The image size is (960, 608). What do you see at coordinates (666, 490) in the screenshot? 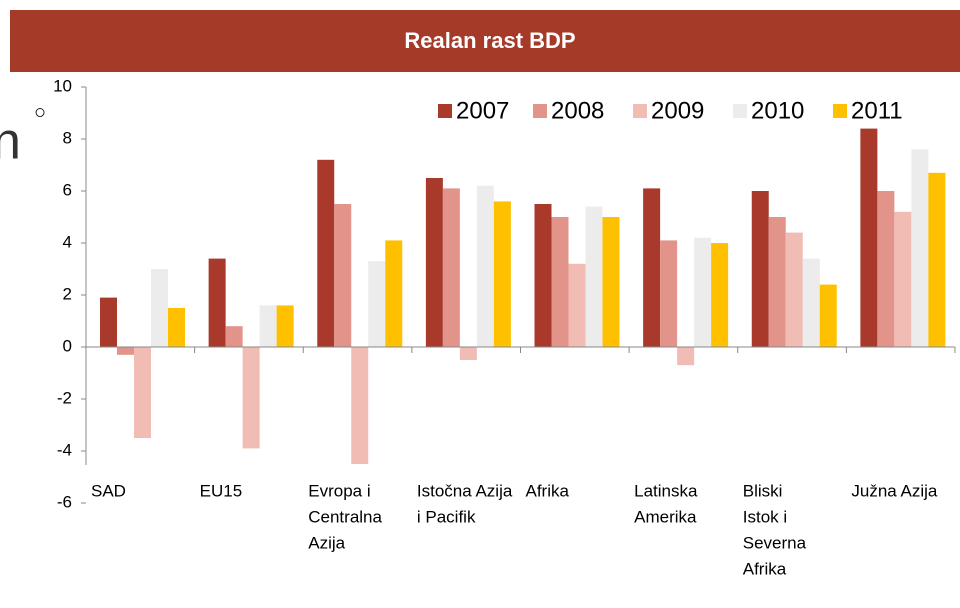
I see `x-tick-label: Latinska` at bounding box center [666, 490].